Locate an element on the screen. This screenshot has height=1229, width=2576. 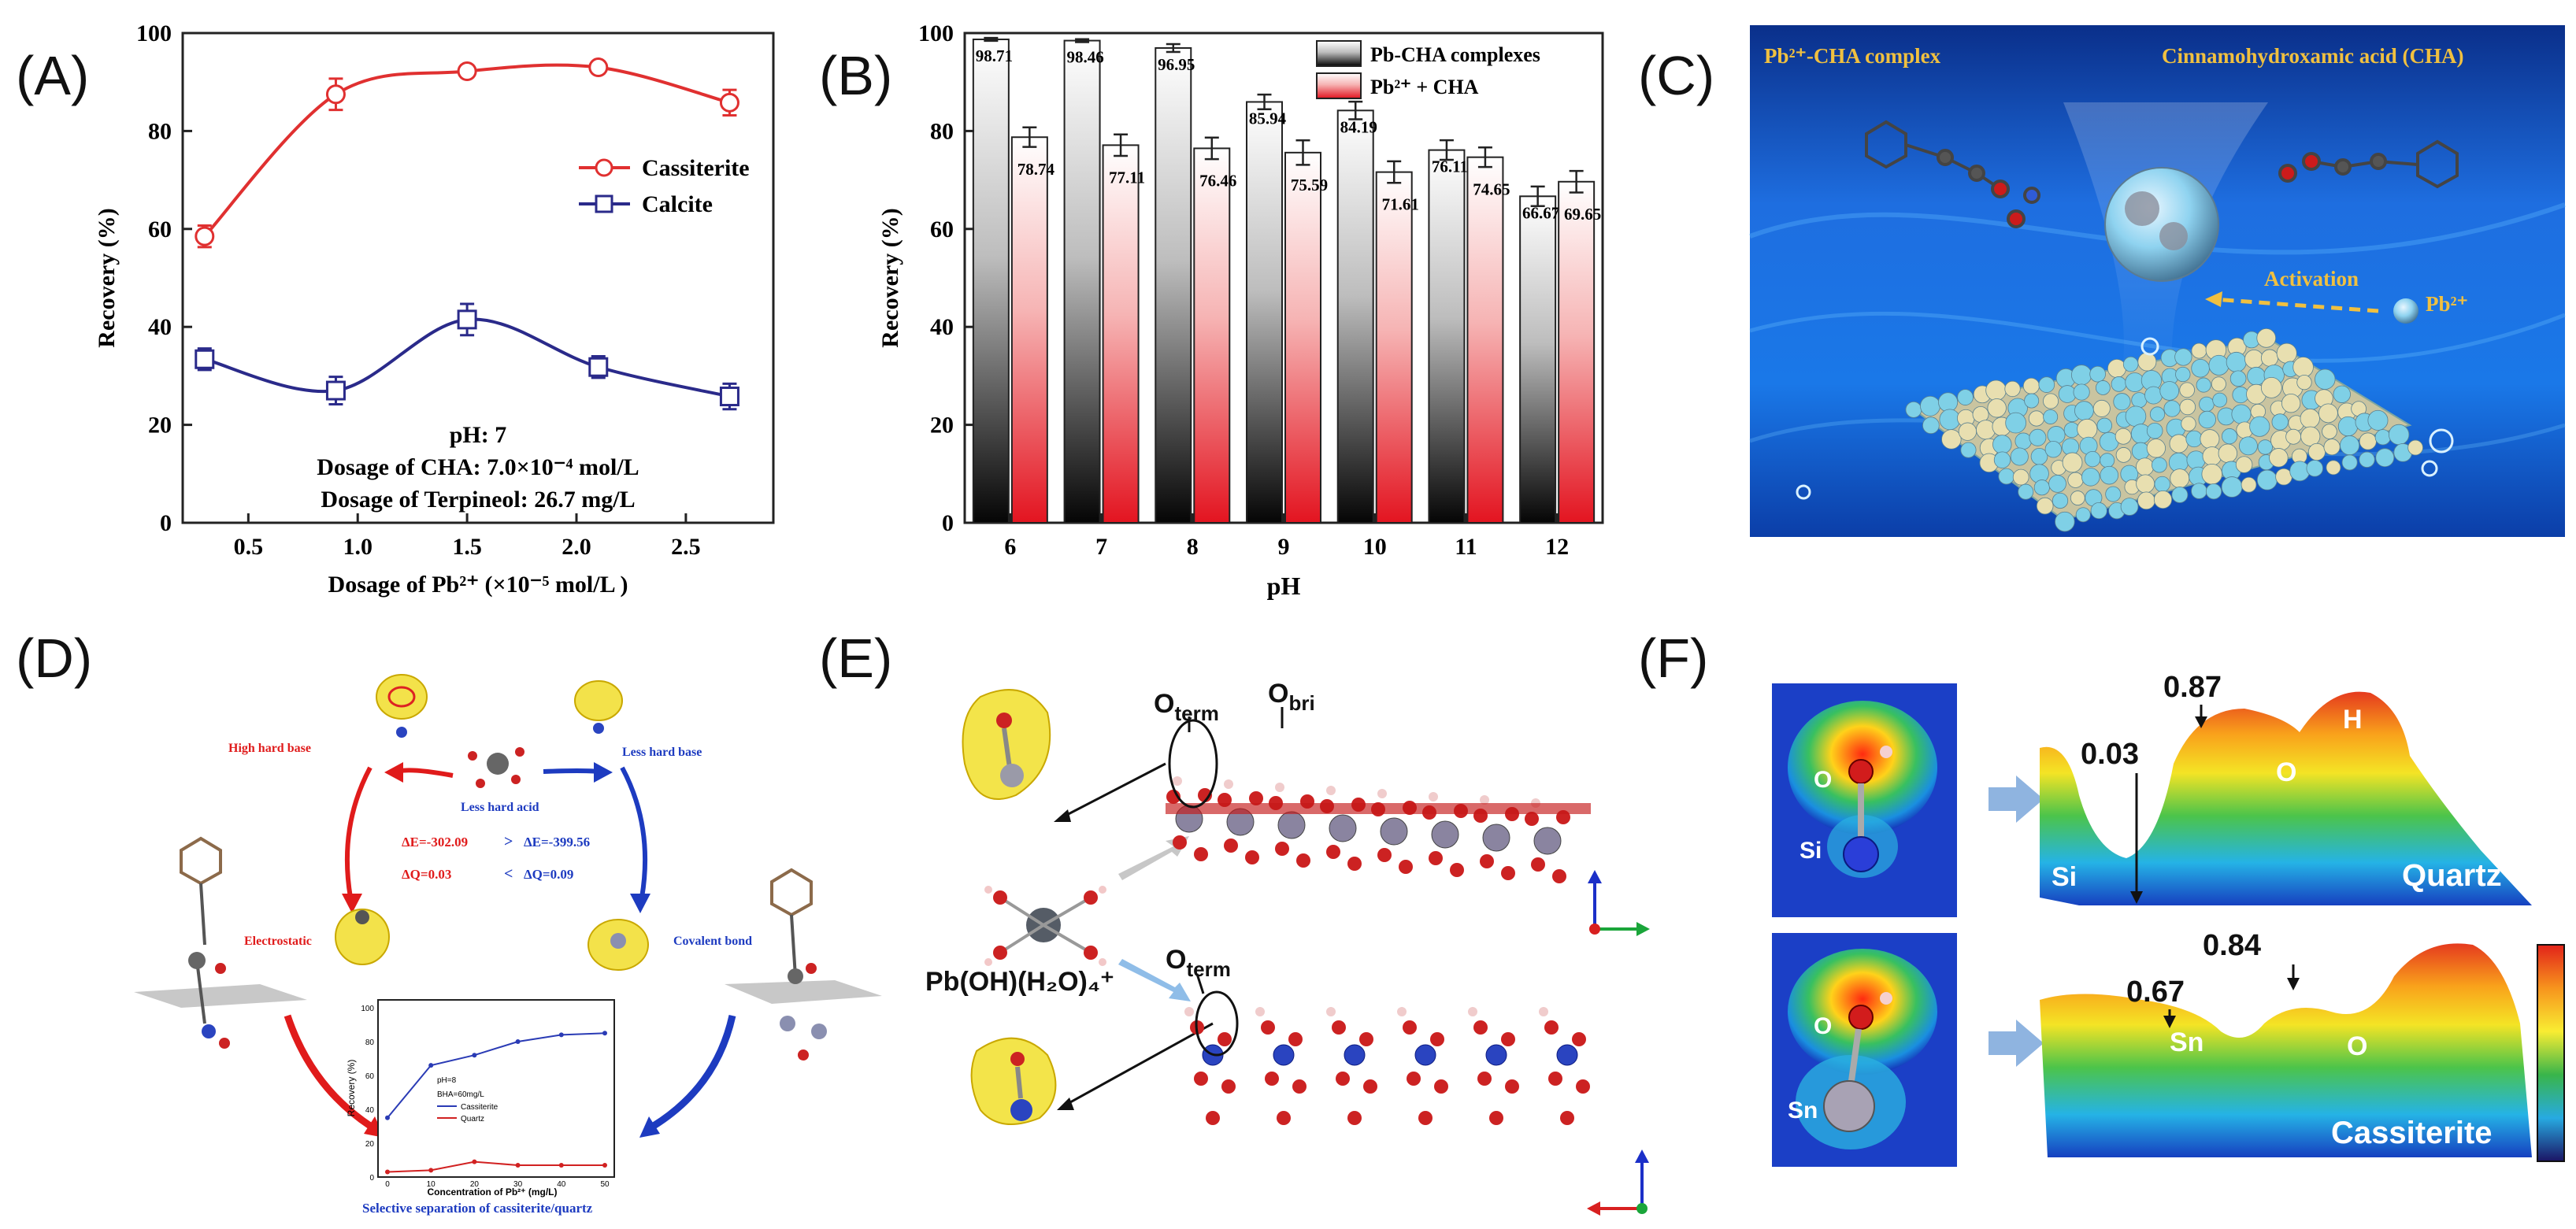
panel-e-structures: Oterm Obri Pb(OH)(H₂O)₄⁺ Oterm is located at coordinates (1287, 947).